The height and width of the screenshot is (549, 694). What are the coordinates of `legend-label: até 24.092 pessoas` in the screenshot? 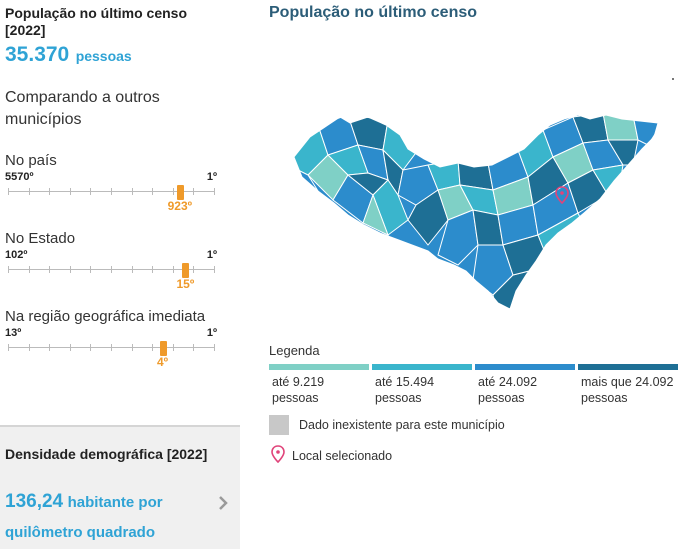 It's located at (526, 390).